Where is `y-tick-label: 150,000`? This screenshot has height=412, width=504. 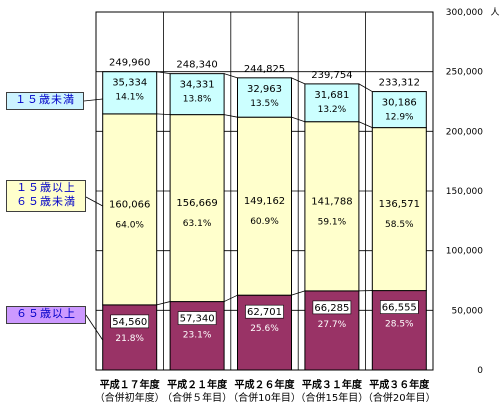 y-tick-label: 150,000 is located at coordinates (464, 192).